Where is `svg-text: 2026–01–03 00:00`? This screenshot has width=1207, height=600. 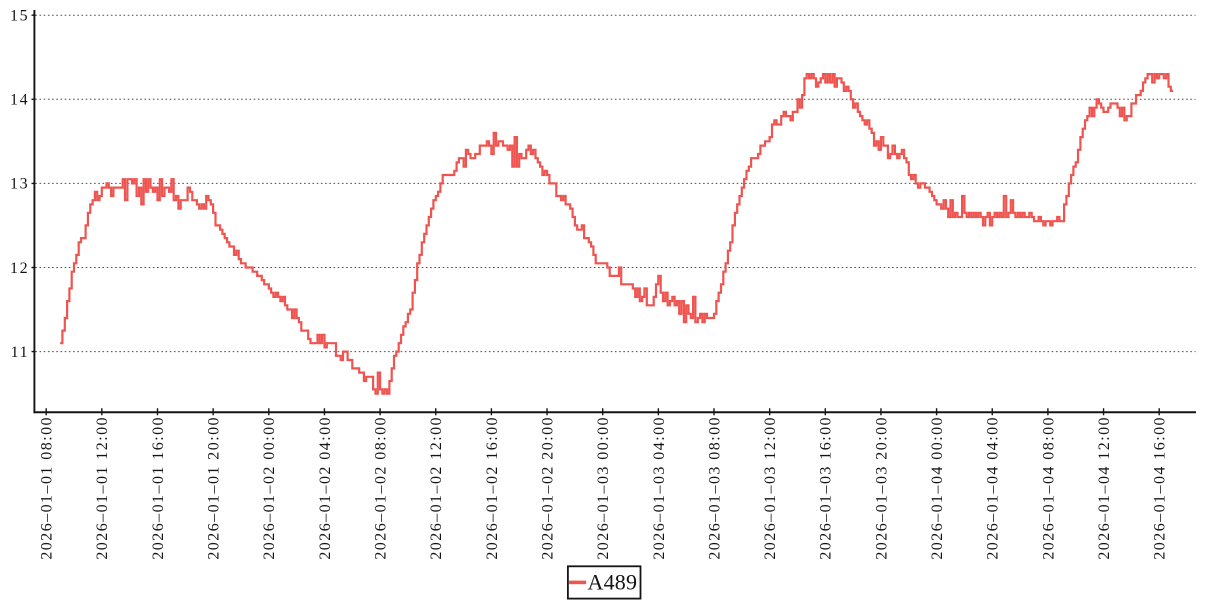 svg-text: 2026–01–03 00:00 is located at coordinates (603, 488).